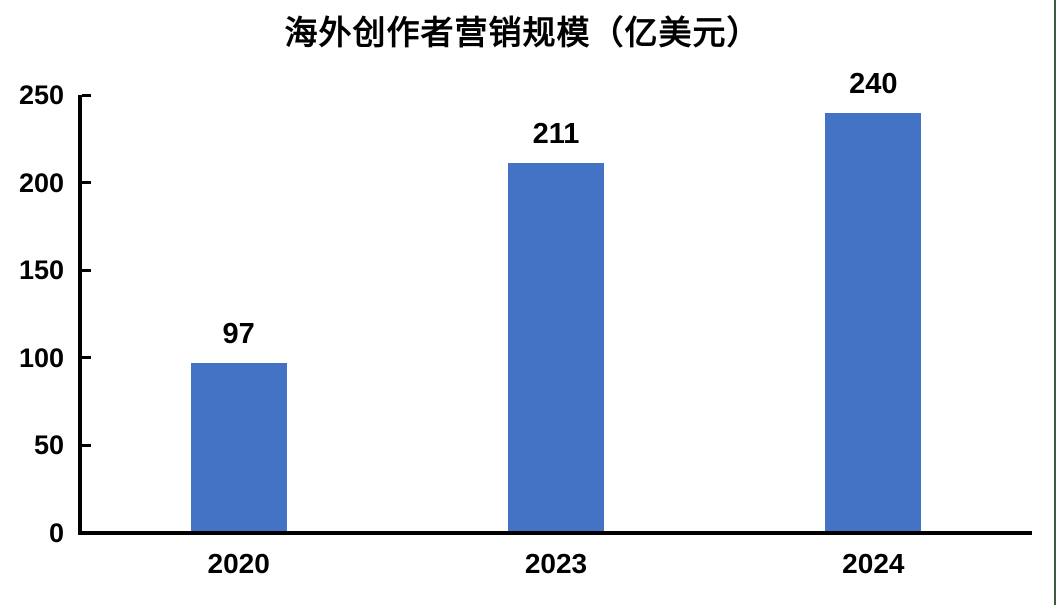 The image size is (1059, 605). Describe the element at coordinates (873, 322) in the screenshot. I see `bar-2024` at that location.